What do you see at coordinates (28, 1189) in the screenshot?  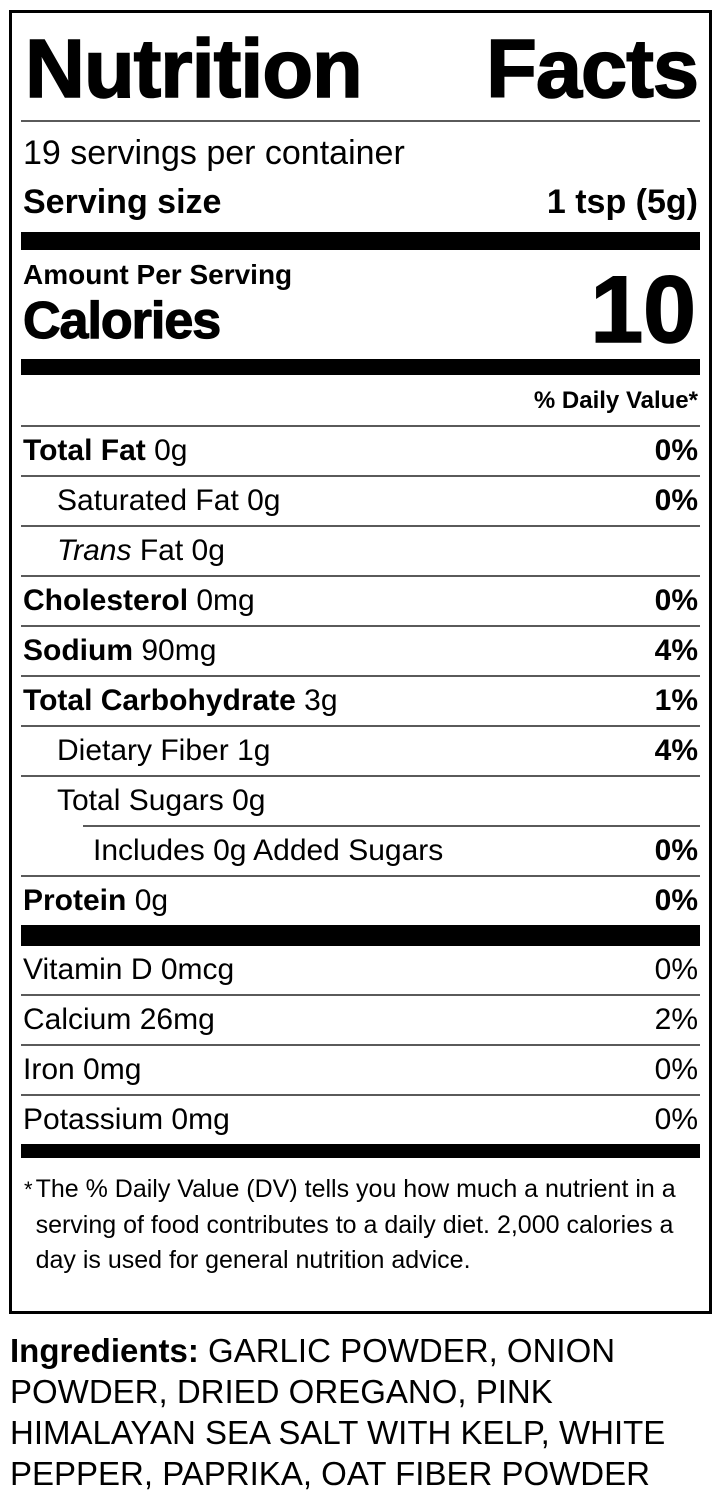 I see `footnote-asterisk: *` at bounding box center [28, 1189].